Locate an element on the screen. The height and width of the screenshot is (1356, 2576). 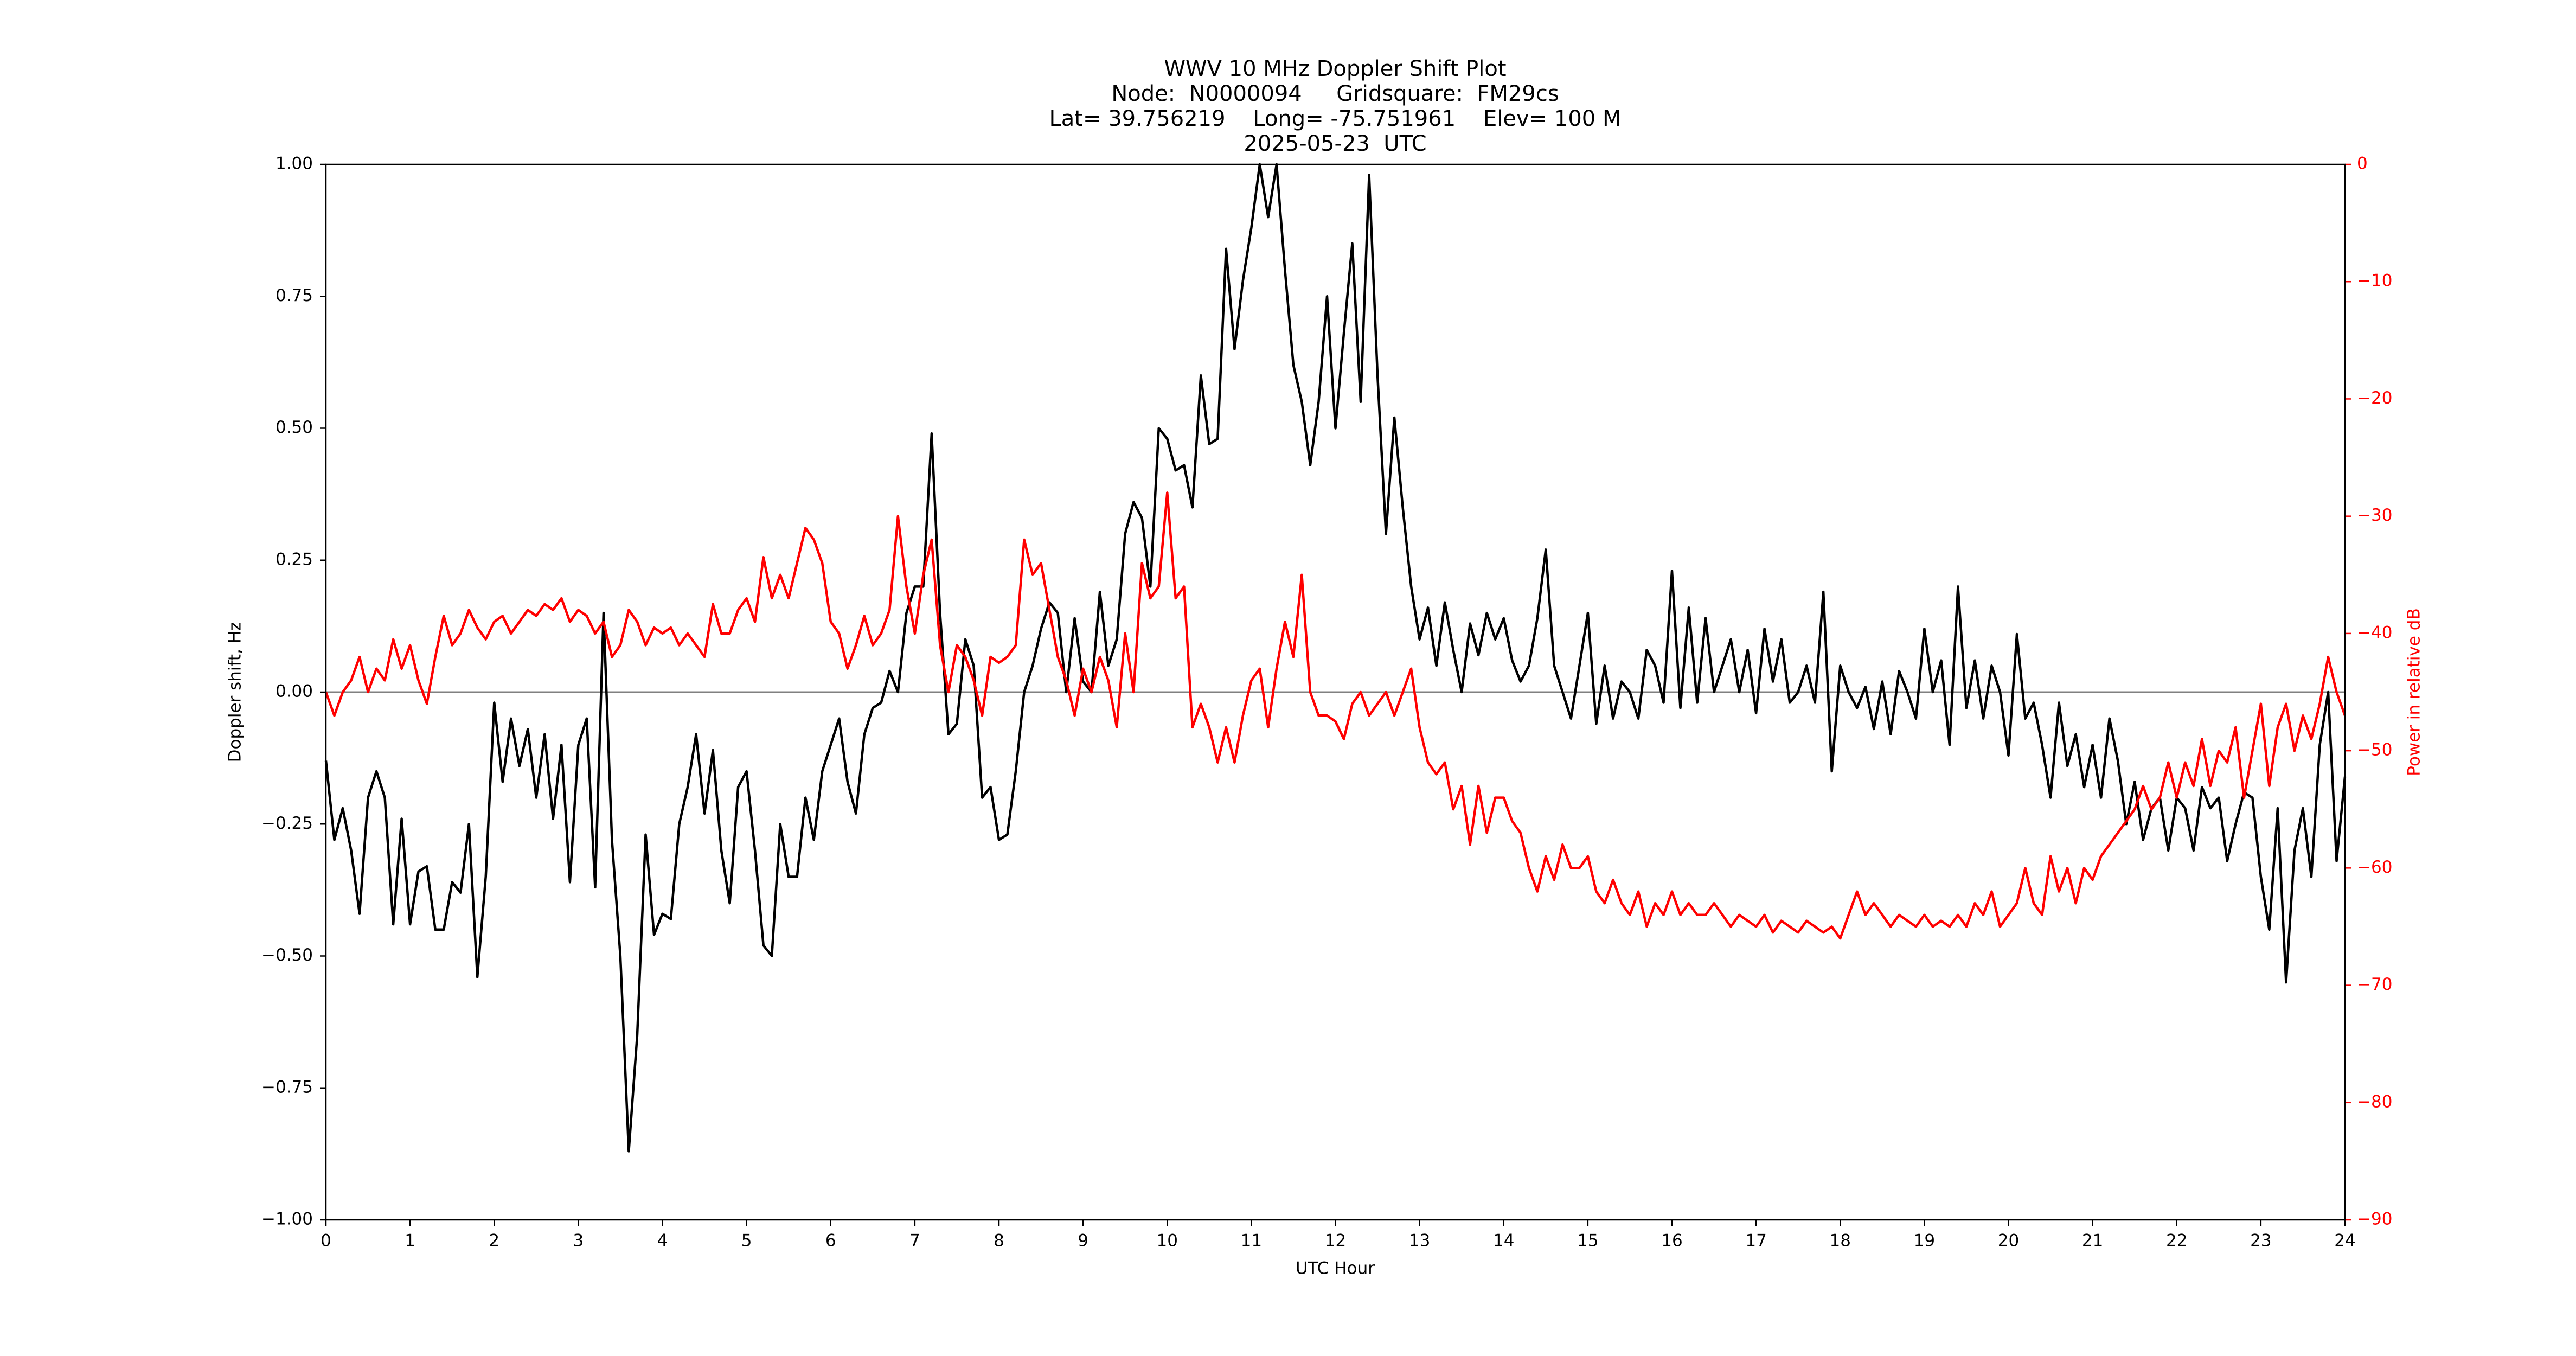
y-tick-label: −0.50 is located at coordinates (287, 955).